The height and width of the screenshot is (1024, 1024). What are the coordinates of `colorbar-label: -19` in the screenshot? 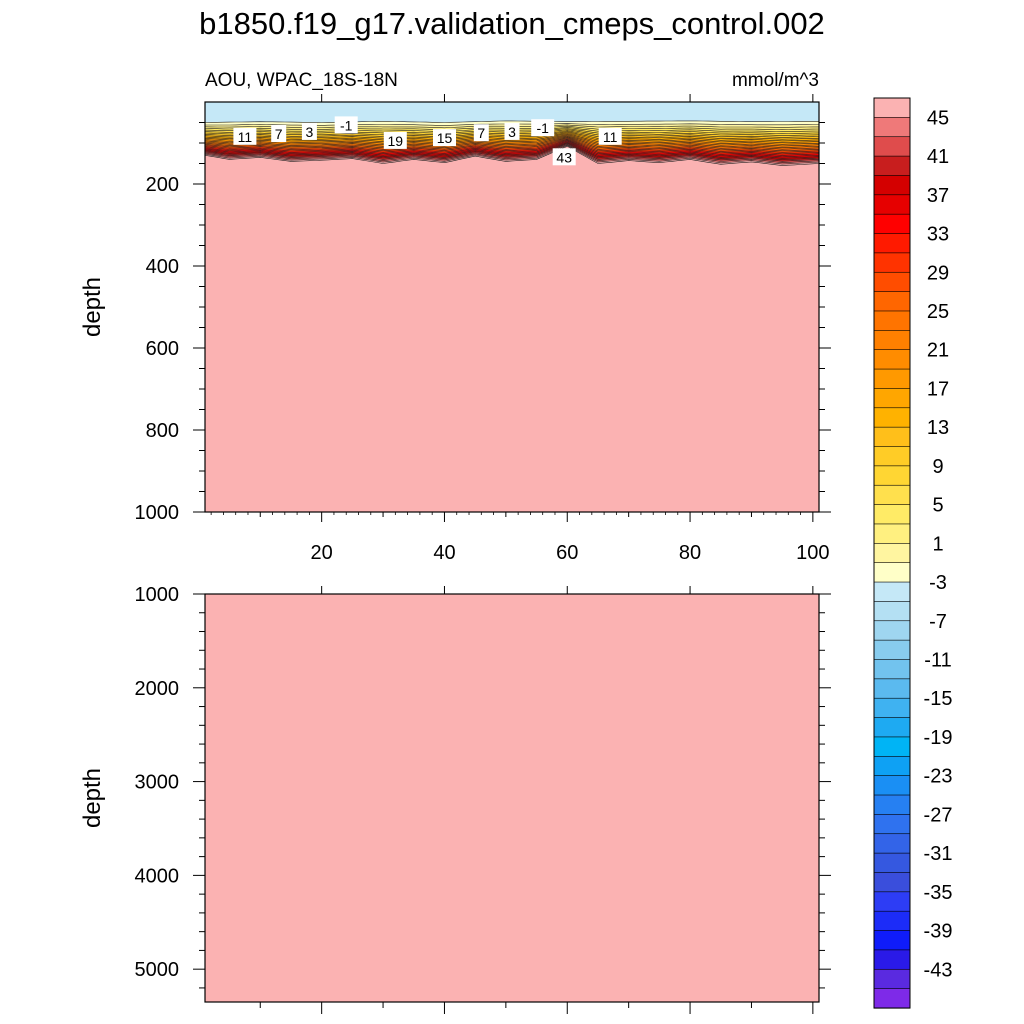 It's located at (938, 738).